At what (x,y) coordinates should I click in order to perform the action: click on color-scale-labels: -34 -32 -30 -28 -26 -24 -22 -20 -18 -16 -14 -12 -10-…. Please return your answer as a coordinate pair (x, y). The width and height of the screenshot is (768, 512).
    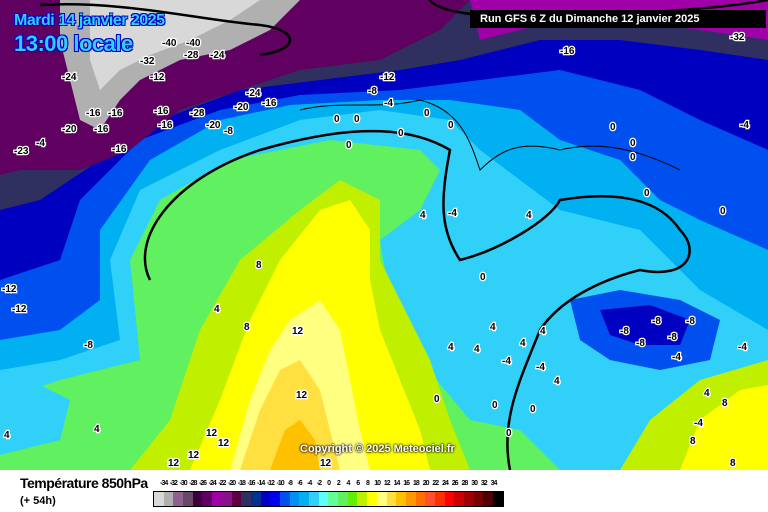
    Looking at the image, I should click on (333, 484).